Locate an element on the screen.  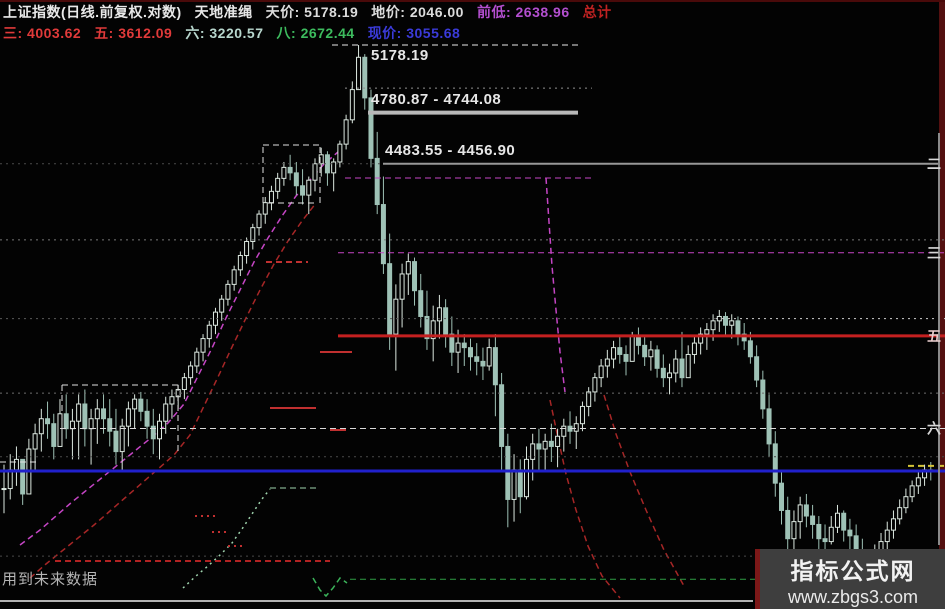
level-eight-value: 八: 2672.44 is located at coordinates (315, 33).